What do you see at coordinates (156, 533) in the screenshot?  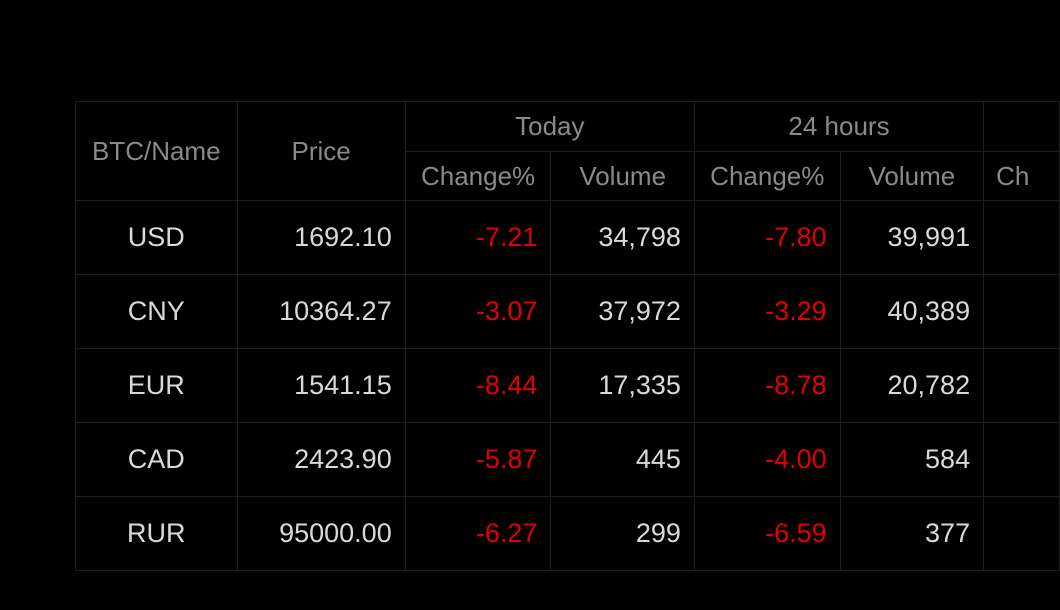 I see `currency-name: RUR` at bounding box center [156, 533].